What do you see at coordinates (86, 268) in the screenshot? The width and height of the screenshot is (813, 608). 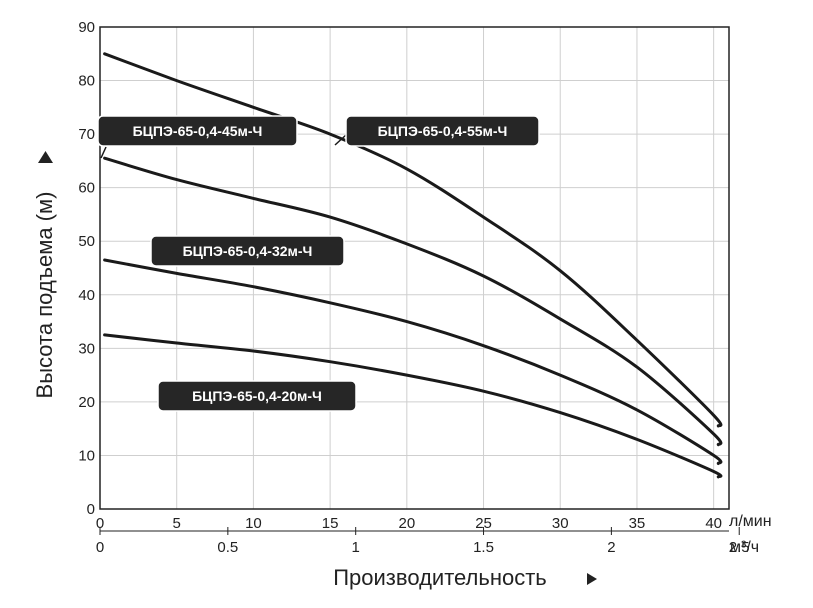 I see `y-axis-ticks: 0 10 20 30 40 50 60 70 80 90` at bounding box center [86, 268].